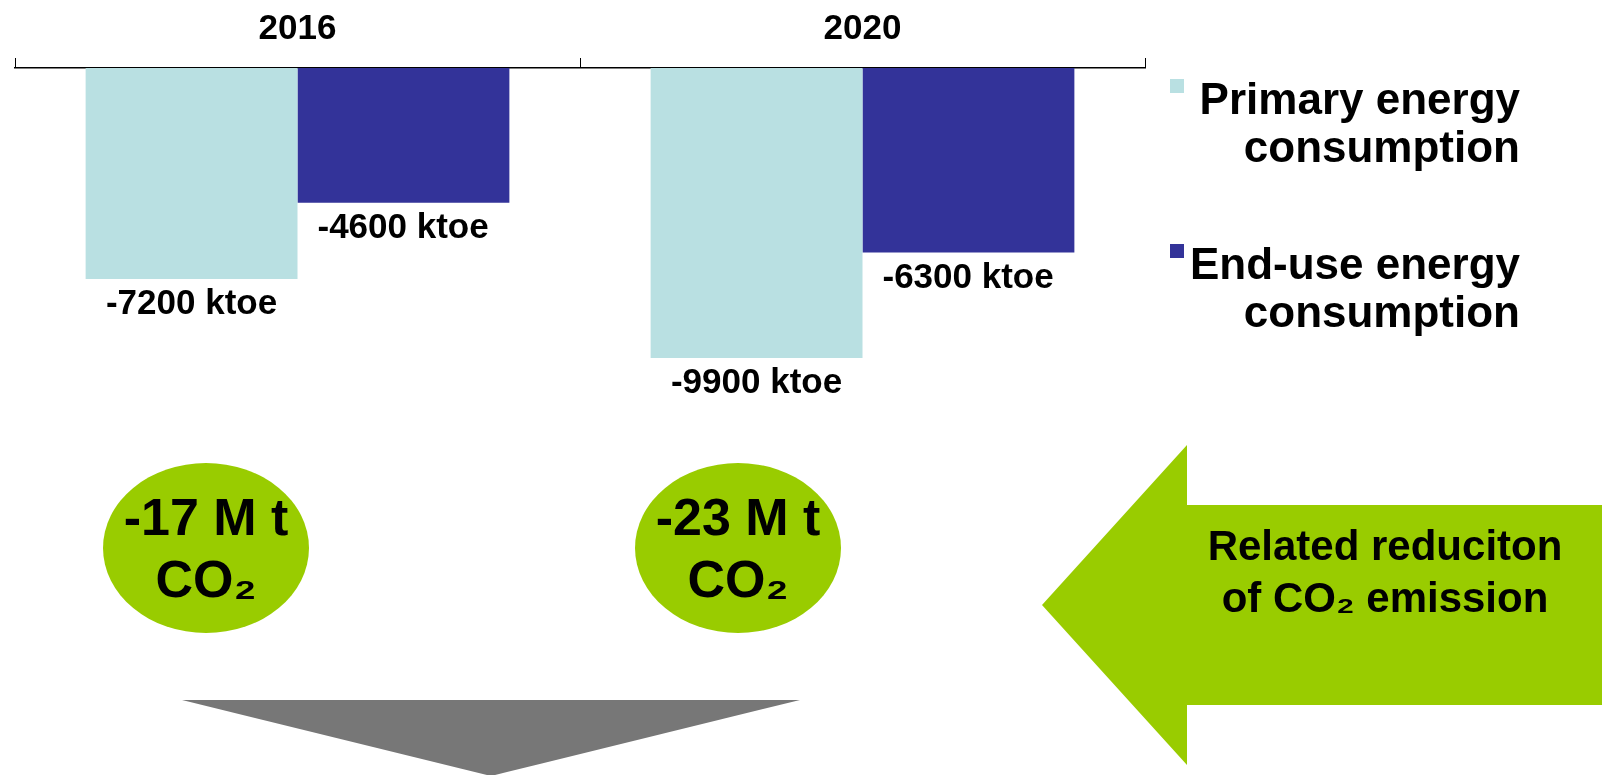 The width and height of the screenshot is (1604, 775). I want to click on data-label: -6300 ktoe, so click(968, 275).